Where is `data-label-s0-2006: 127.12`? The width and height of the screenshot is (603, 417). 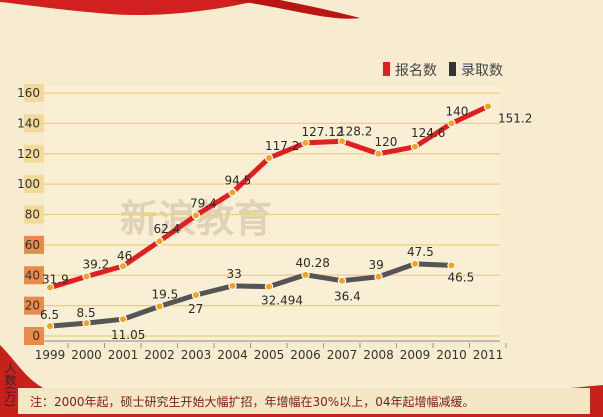
data-label-s0-2006: 127.12 is located at coordinates (323, 132).